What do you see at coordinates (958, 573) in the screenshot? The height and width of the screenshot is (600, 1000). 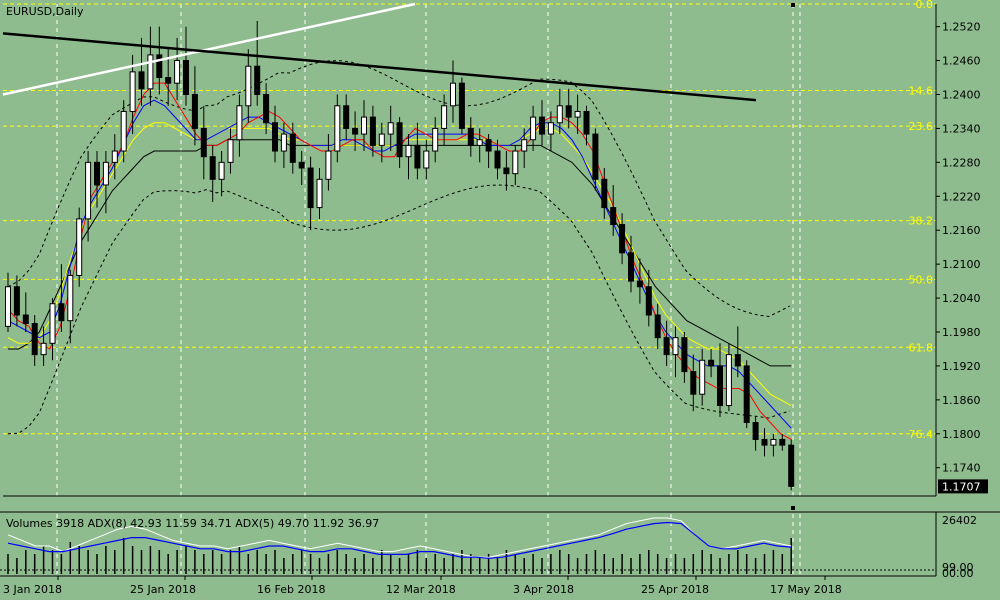 I see `indicator-tick-label: 00.00` at bounding box center [958, 573].